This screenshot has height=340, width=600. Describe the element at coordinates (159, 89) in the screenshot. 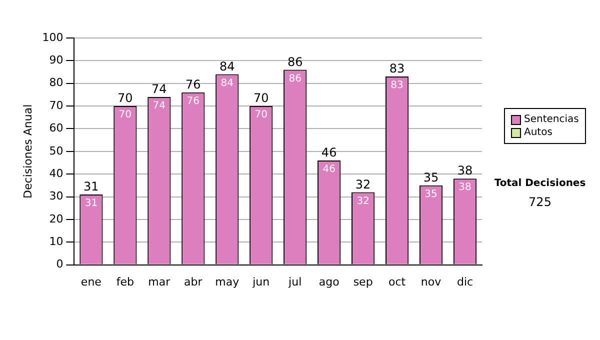

I see `total-label: 74` at that location.